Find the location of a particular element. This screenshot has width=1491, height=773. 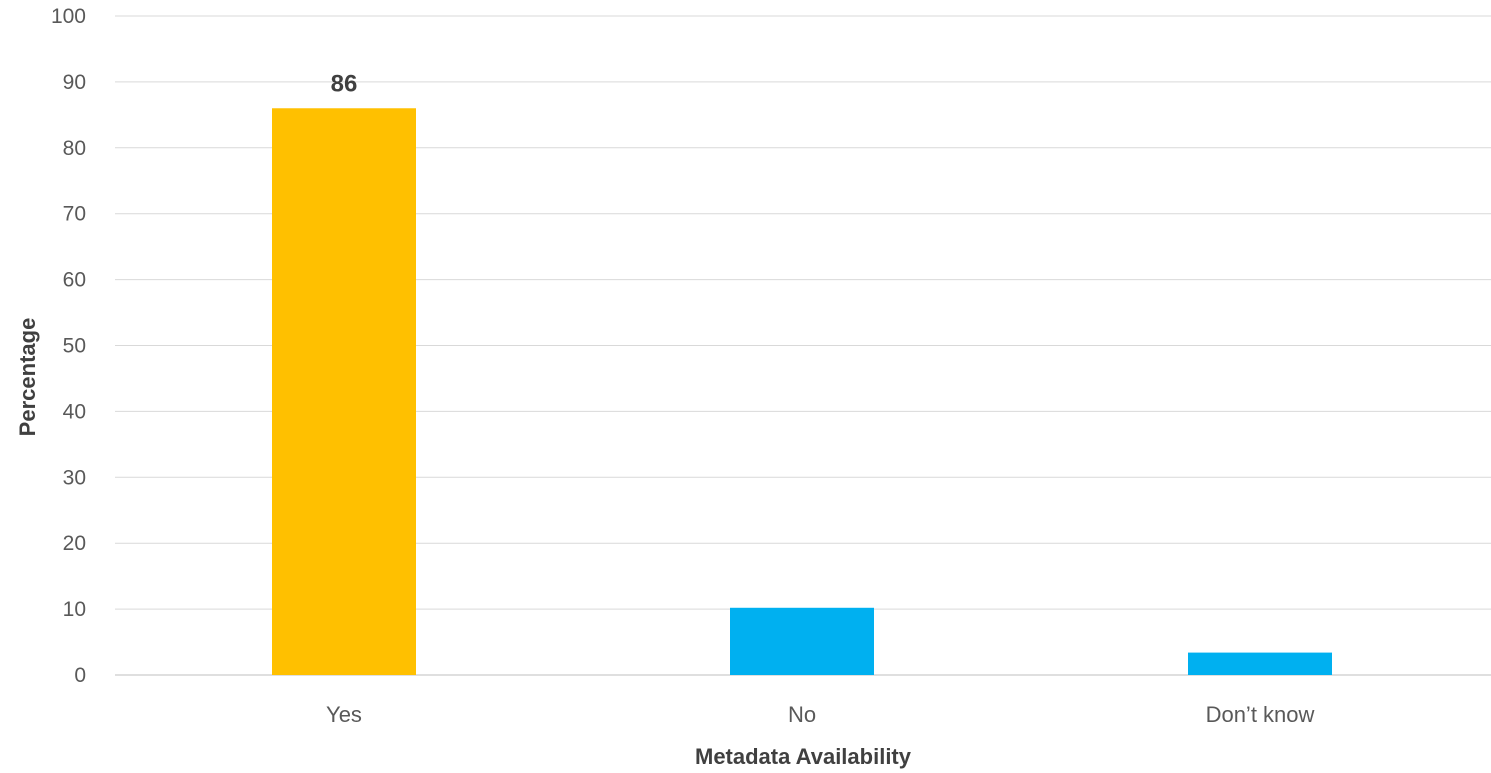

y-axis-title: Percentage is located at coordinates (27, 377).